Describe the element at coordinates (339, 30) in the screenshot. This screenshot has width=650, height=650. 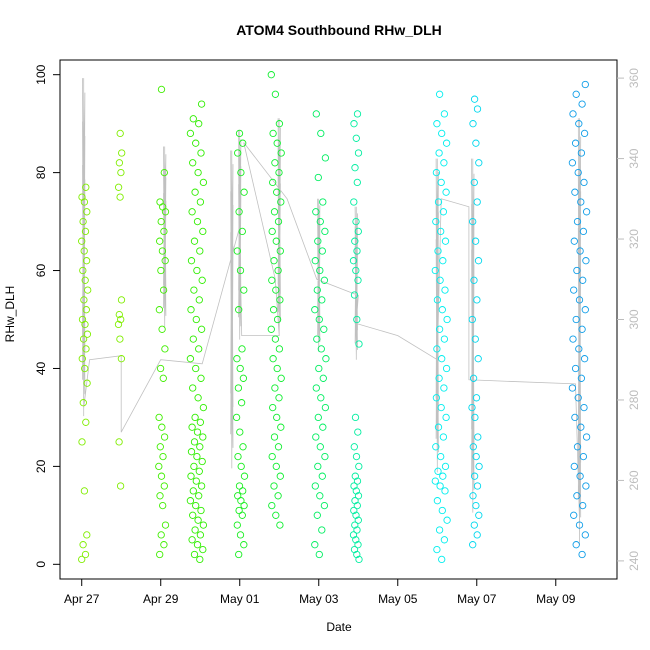
I see `chart-title: ATOM4 Southbound RHw_DLH` at that location.